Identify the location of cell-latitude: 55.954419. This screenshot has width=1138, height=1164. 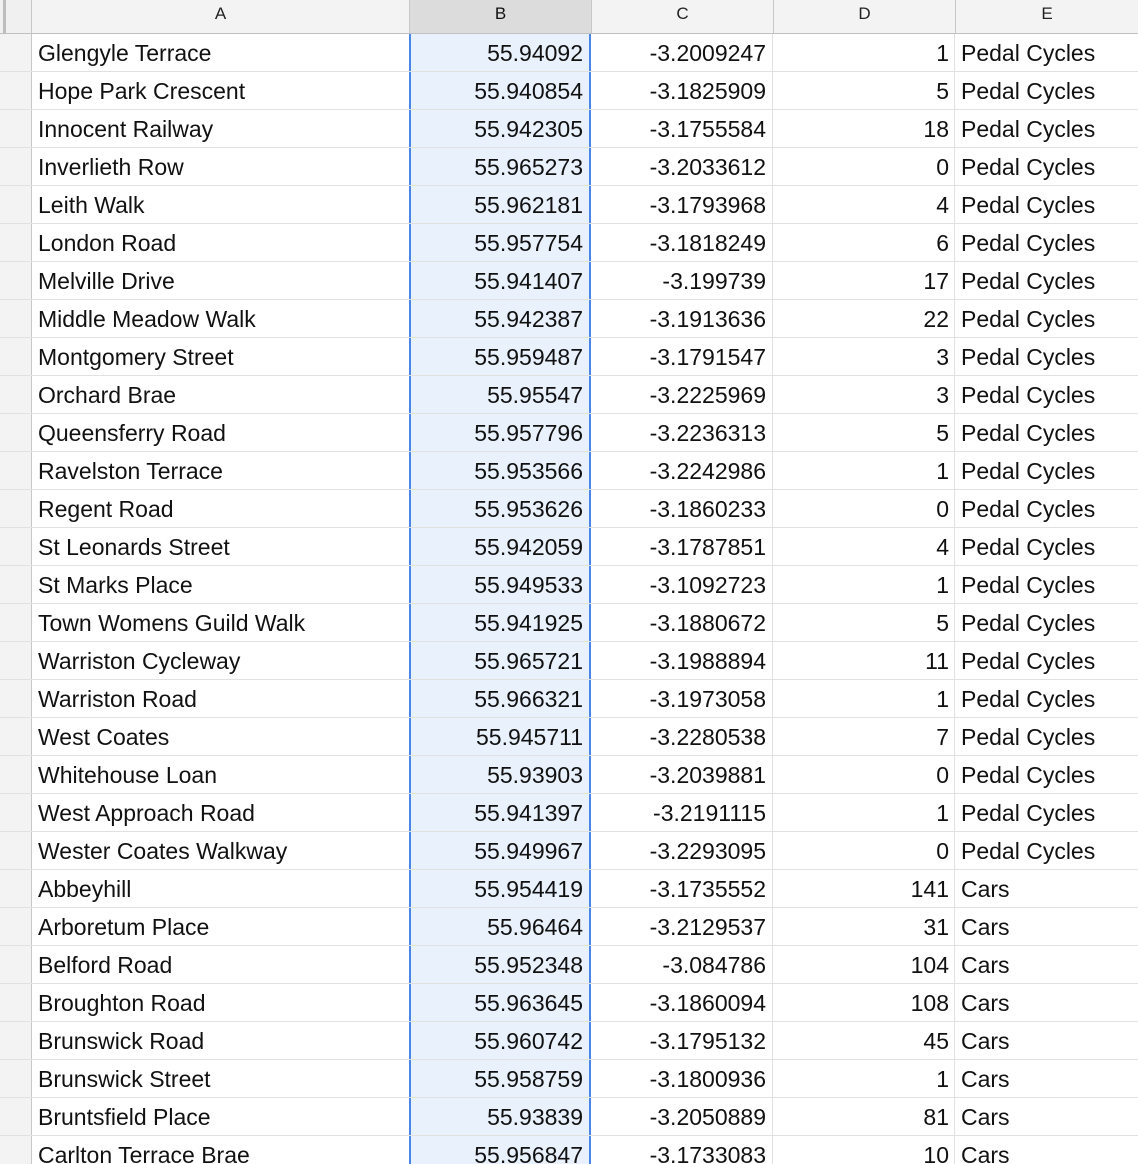
(500, 888).